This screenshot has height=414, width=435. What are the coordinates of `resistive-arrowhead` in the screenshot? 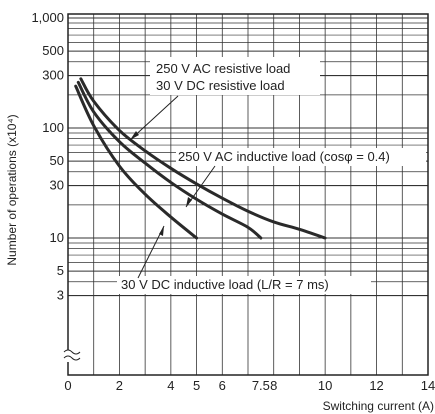 It's located at (134, 135).